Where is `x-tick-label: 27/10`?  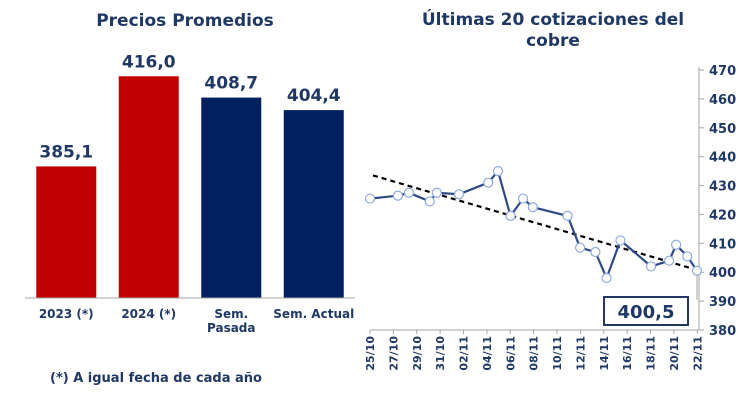 x-tick-label: 27/10 is located at coordinates (393, 353).